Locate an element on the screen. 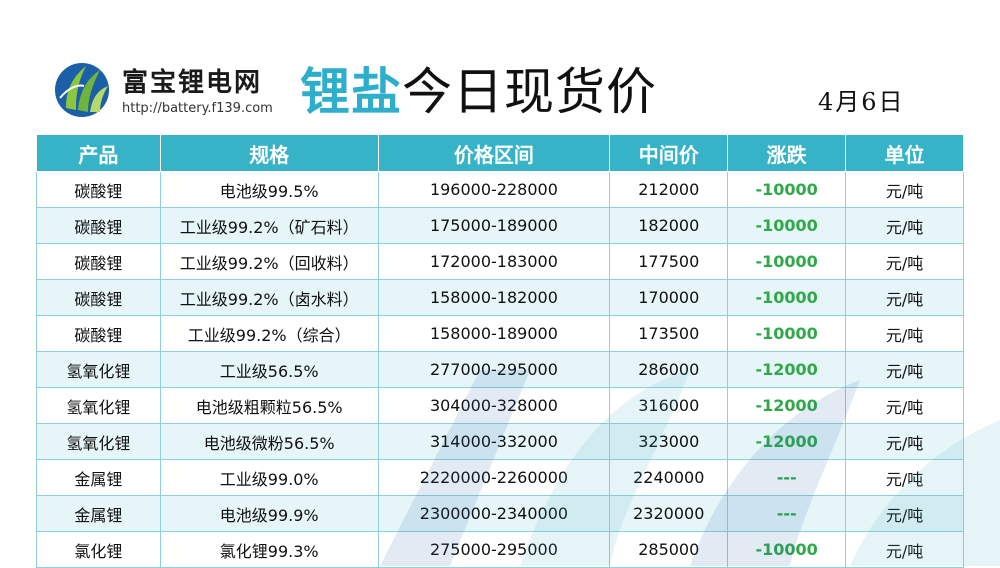  cell-mid: 2240000 is located at coordinates (669, 477).